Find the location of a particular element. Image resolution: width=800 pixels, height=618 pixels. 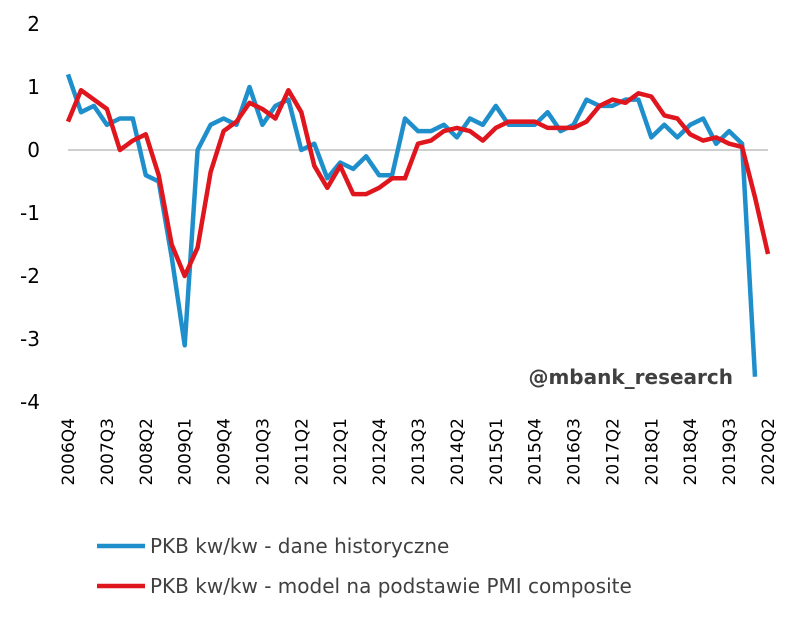

x-tick-label: 2016Q3 is located at coordinates (575, 451).